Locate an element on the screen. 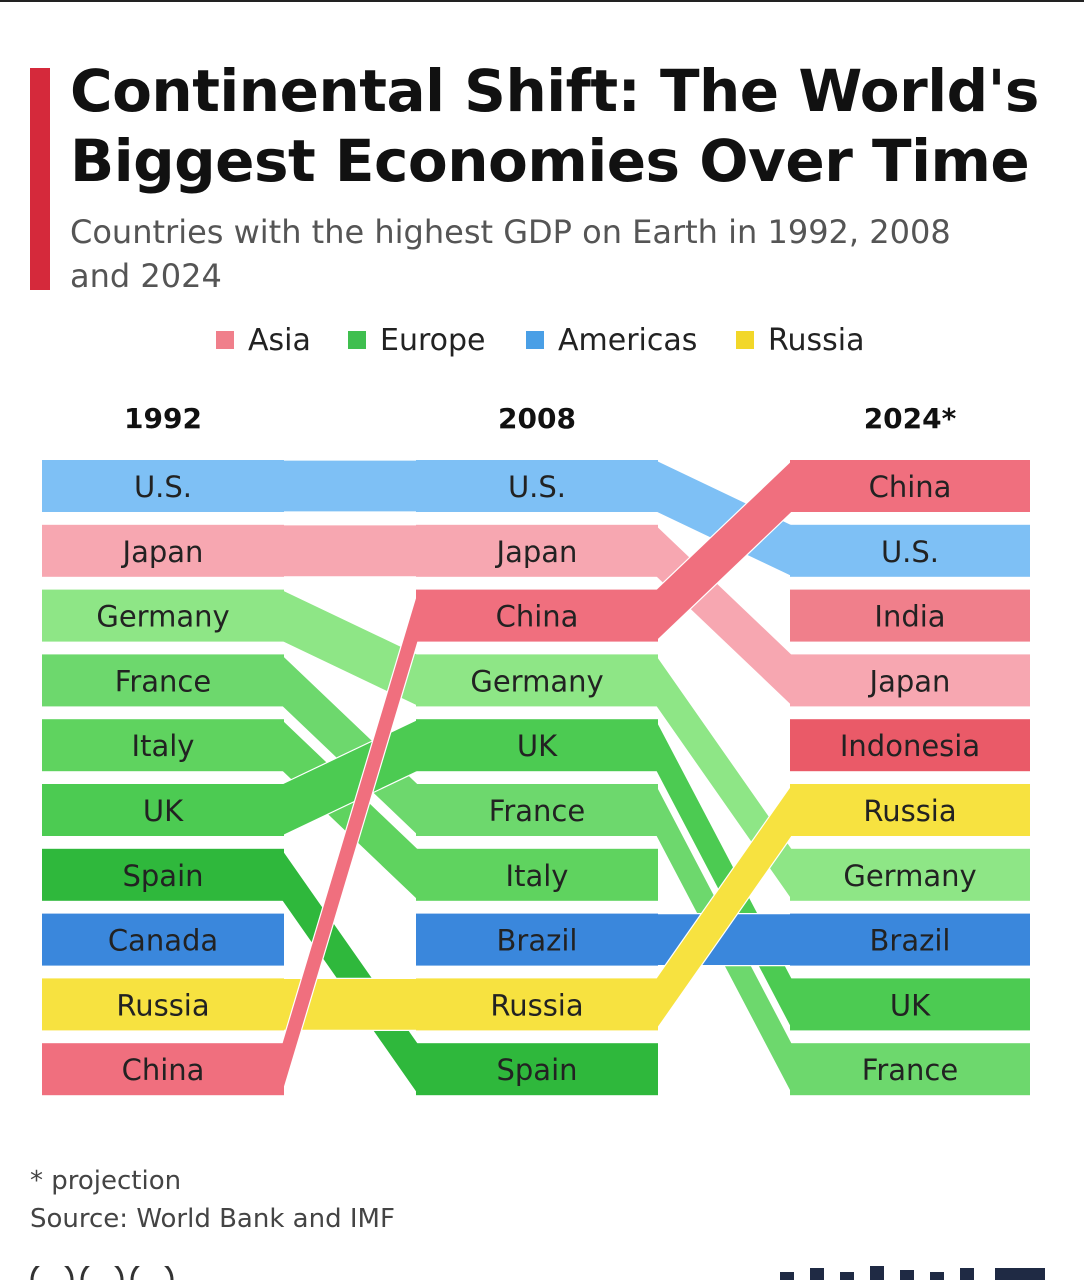  bar-label-2008-brazil: Brazil is located at coordinates (537, 941).